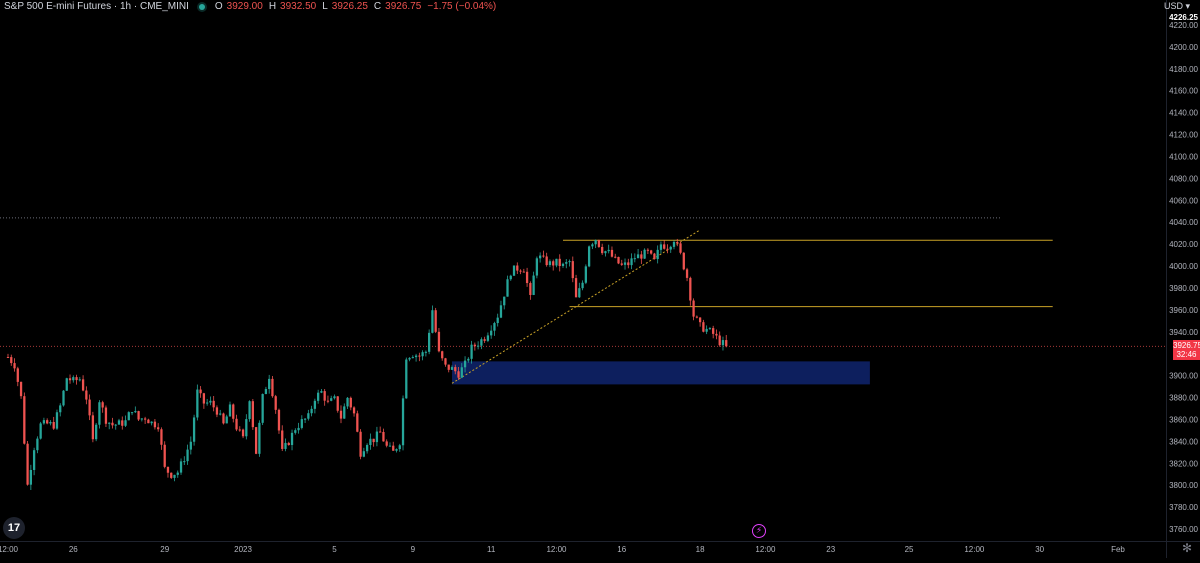  What do you see at coordinates (1183, 266) in the screenshot?
I see `price-tick-label: 4000.00` at bounding box center [1183, 266].